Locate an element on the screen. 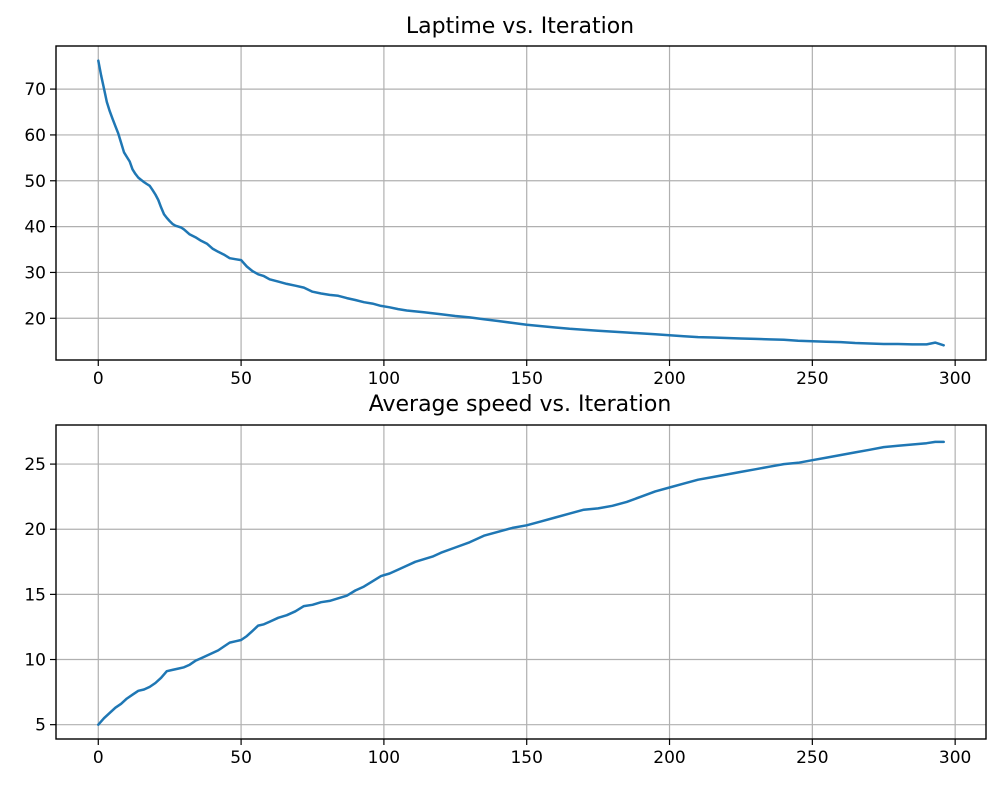  laptime-x-tick-label: 100 is located at coordinates (384, 379).